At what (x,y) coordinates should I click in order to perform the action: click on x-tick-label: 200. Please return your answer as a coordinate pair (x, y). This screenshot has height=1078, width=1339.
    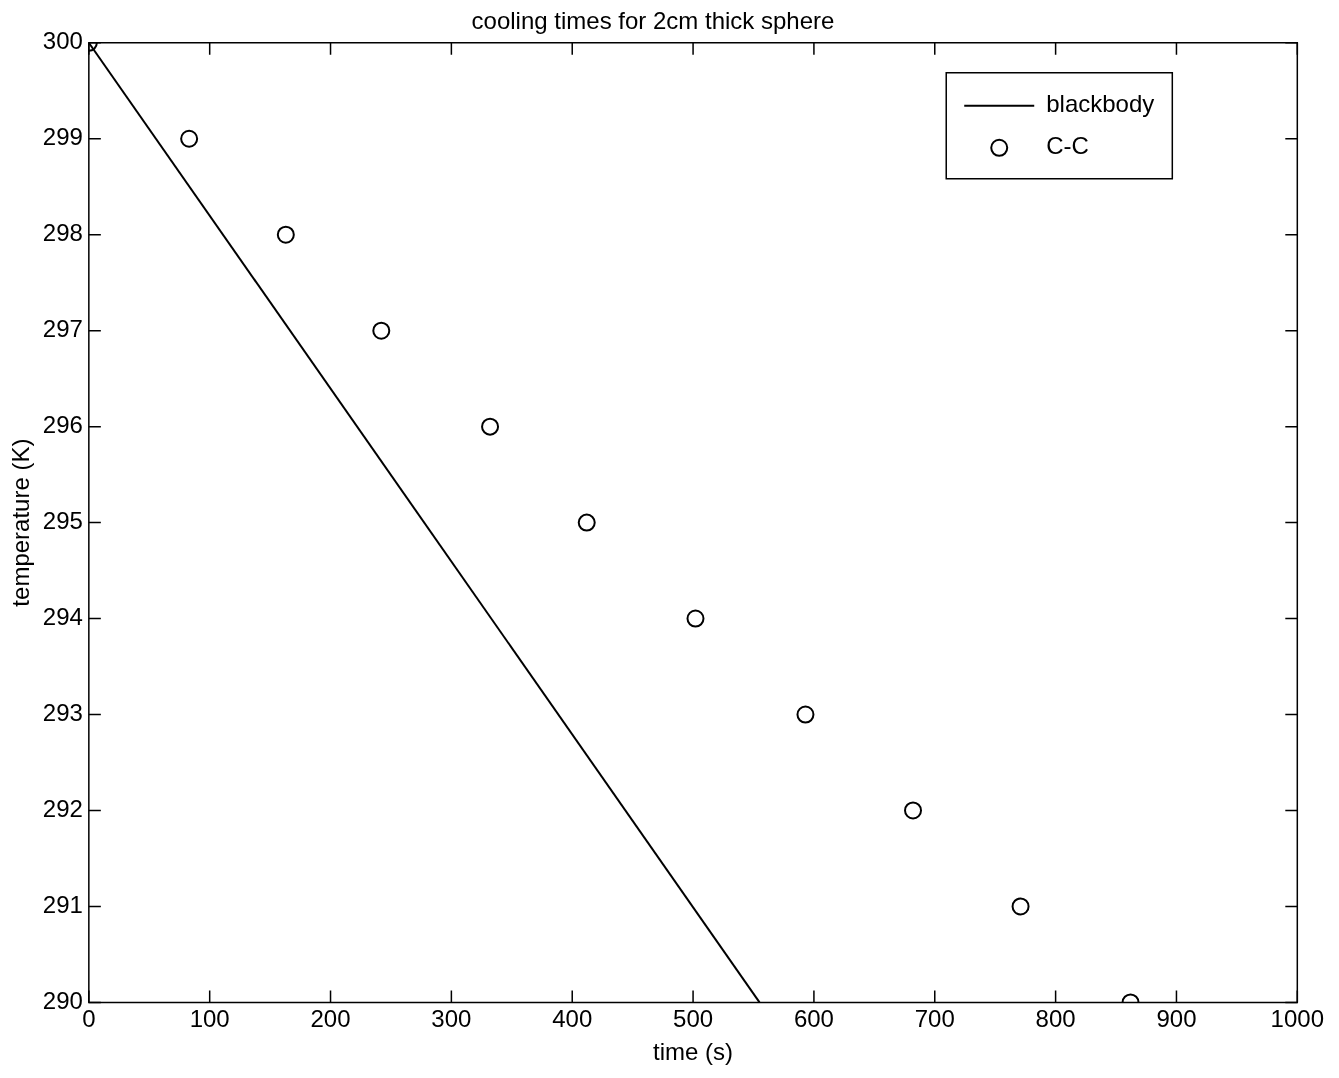
    Looking at the image, I should click on (330, 1019).